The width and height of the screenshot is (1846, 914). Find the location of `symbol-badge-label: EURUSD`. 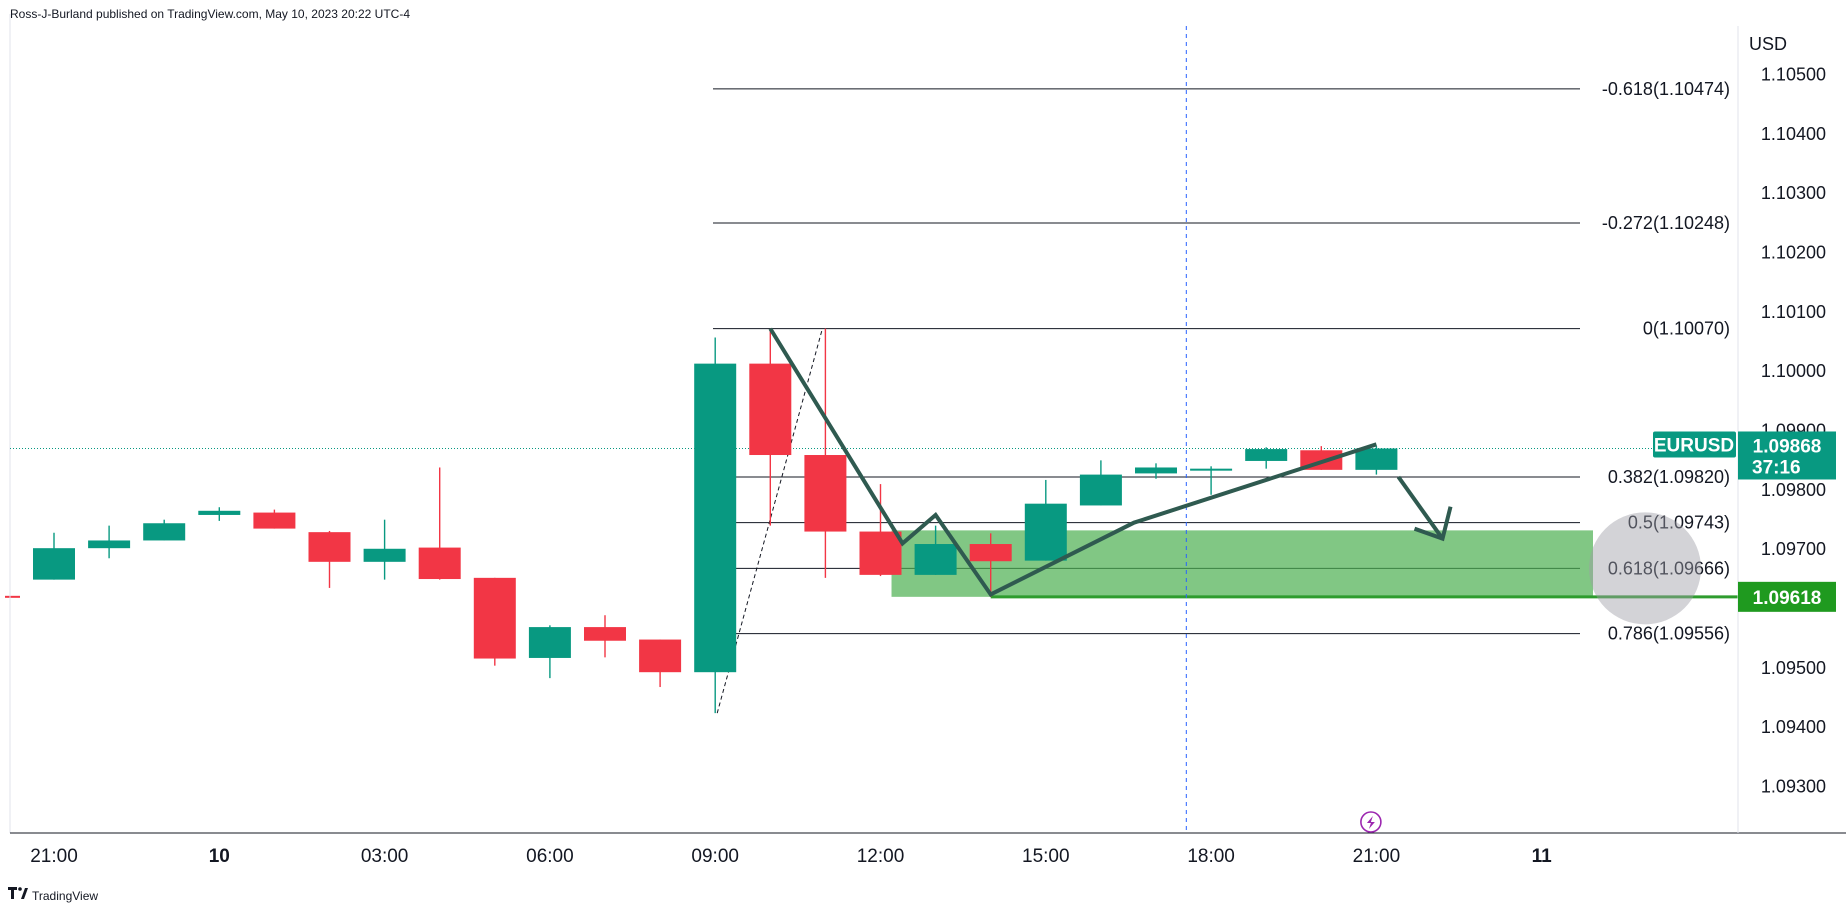

symbol-badge-label: EURUSD is located at coordinates (1694, 445).